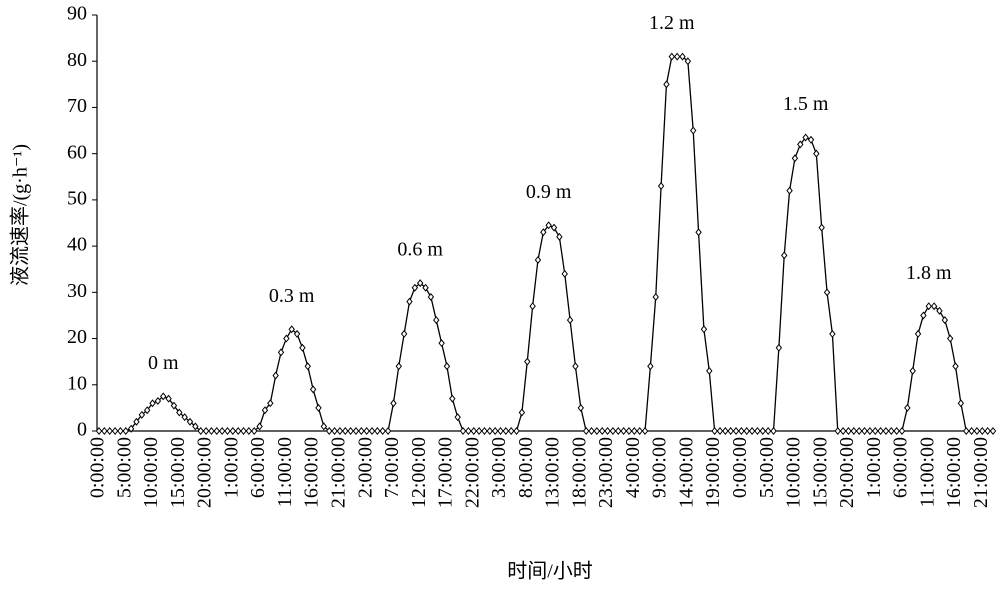  I want to click on x-tick-label: 11:00:00, so click(285, 472).